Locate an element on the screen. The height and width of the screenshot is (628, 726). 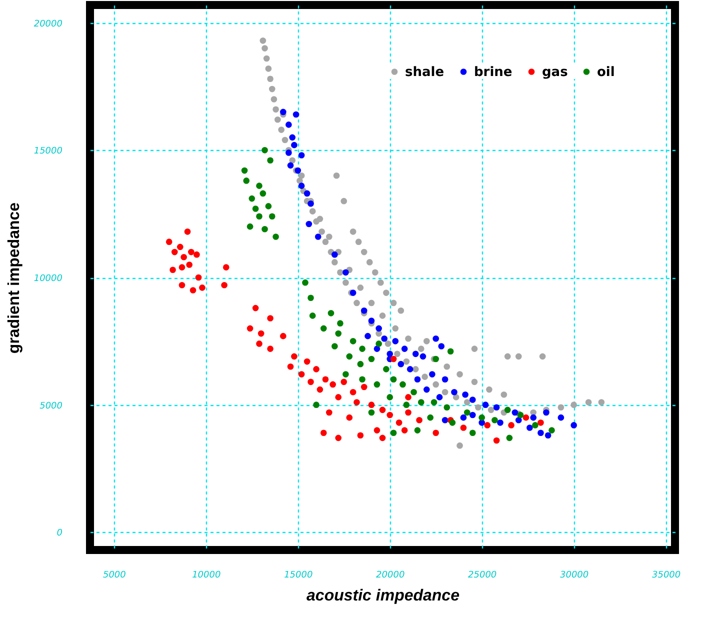
x-tick-label: 5000 is located at coordinates (114, 575).